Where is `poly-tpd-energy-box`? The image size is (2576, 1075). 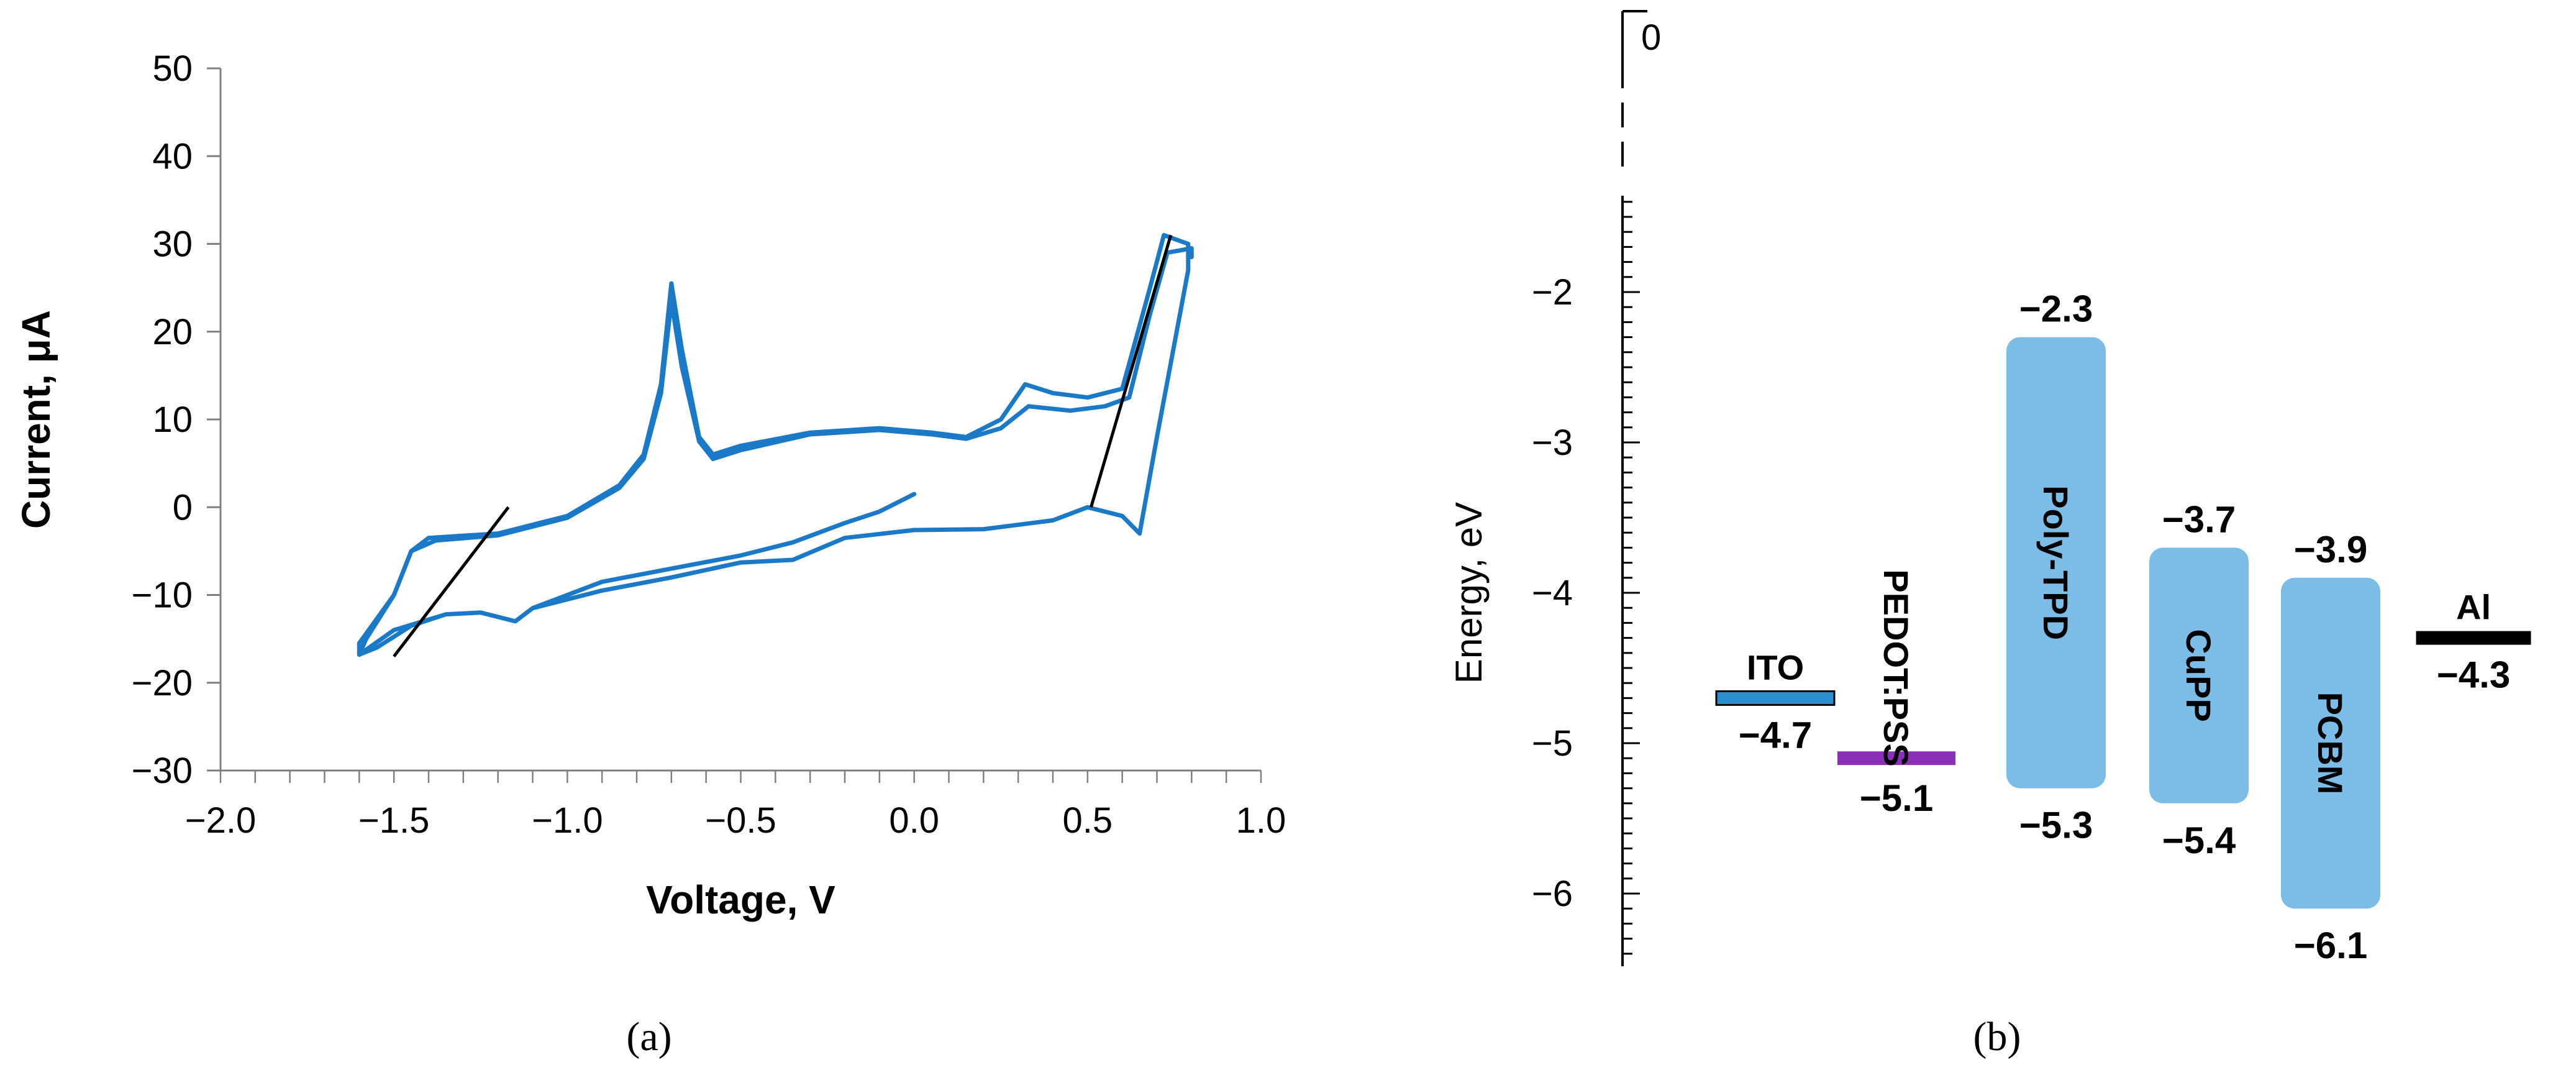 poly-tpd-energy-box is located at coordinates (2056, 563).